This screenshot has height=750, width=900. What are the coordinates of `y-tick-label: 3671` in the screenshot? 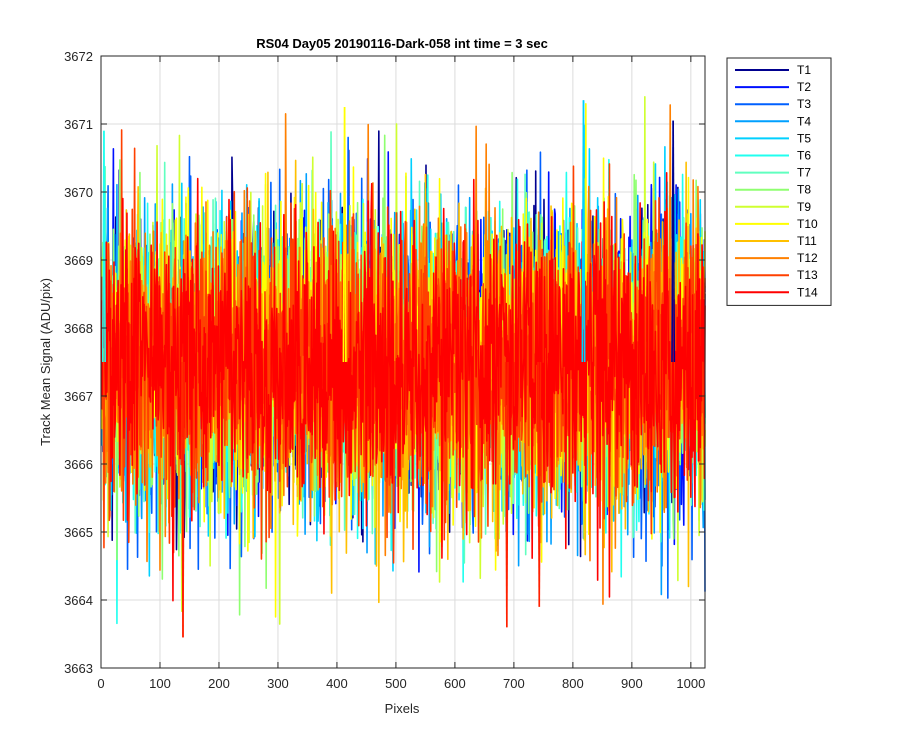 It's located at (78, 124).